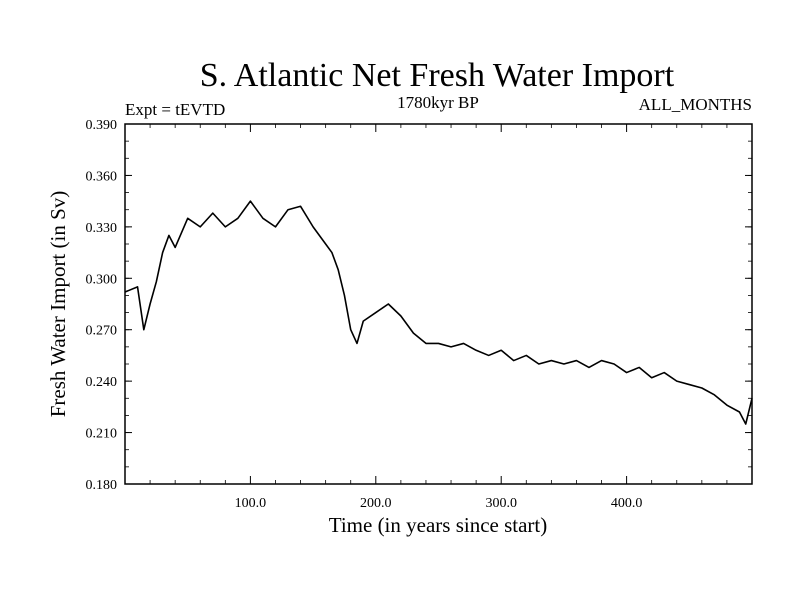 The height and width of the screenshot is (600, 800). I want to click on y-tick-label: 0.390, so click(102, 125).